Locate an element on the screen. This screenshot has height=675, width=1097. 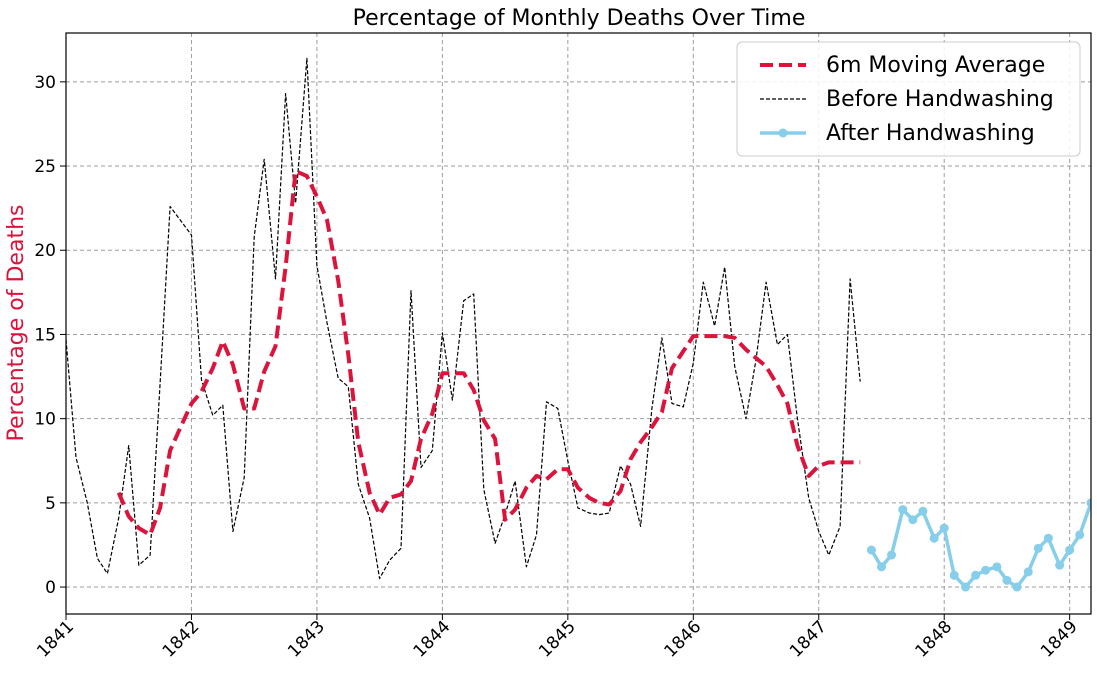
legend-swatch-after-marker is located at coordinates (783, 133).